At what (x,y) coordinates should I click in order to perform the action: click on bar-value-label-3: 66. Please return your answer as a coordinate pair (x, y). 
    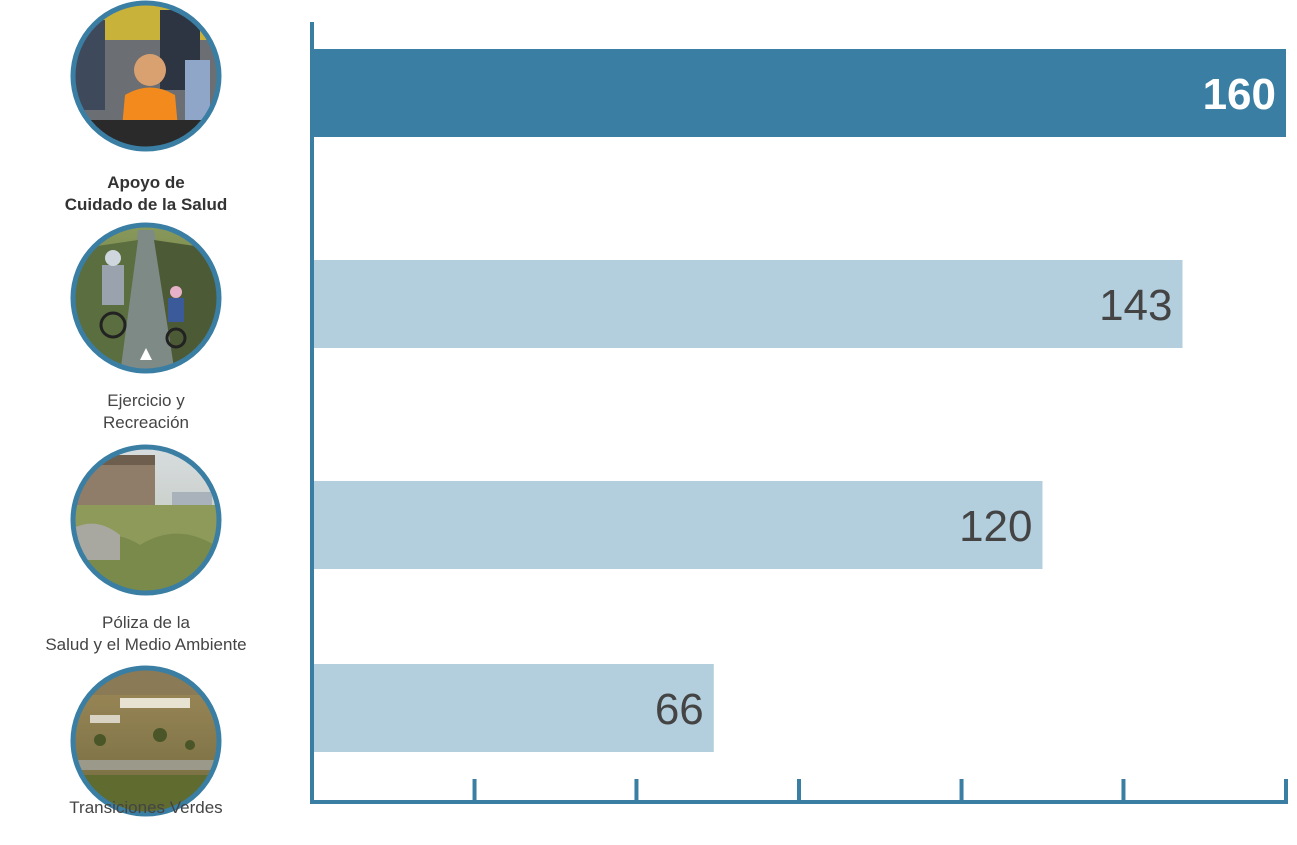
    Looking at the image, I should click on (679, 709).